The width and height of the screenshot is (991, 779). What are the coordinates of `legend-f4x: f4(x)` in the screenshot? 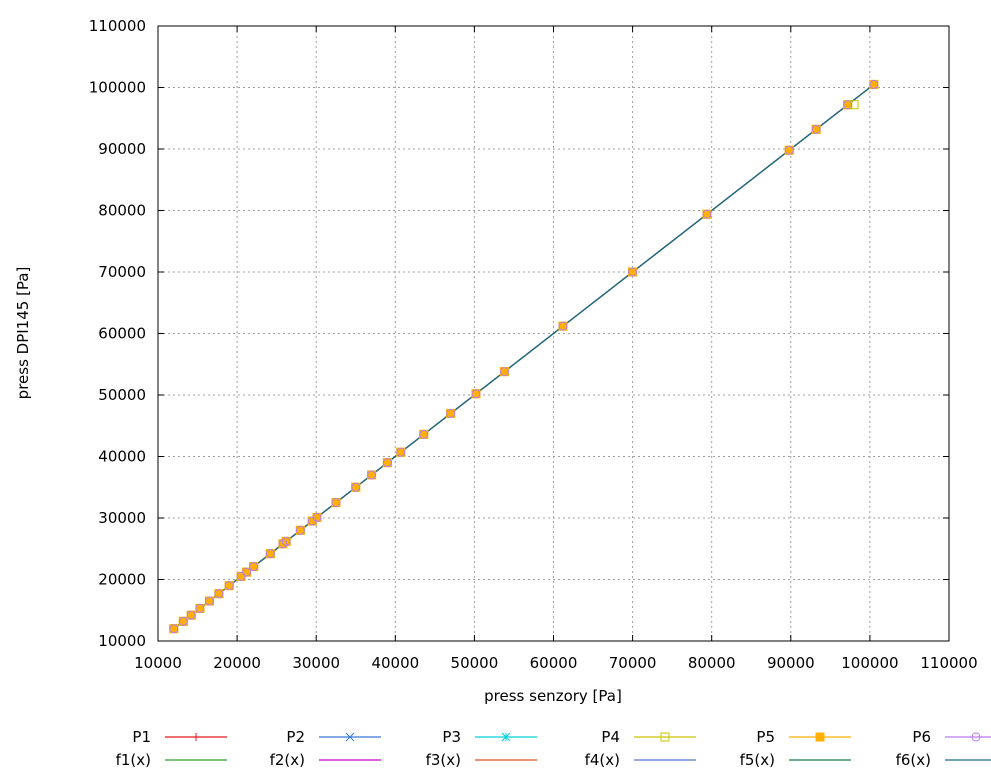 It's located at (640, 760).